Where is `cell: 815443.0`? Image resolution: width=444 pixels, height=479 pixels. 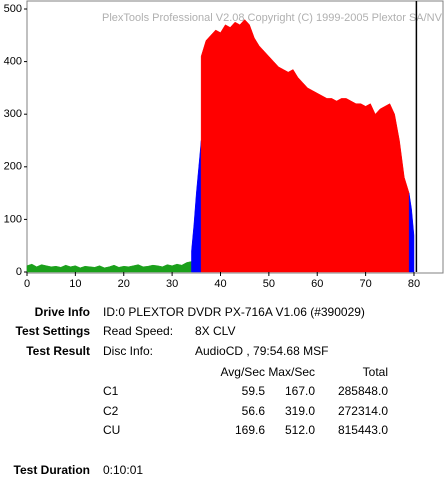 cell: 815443.0 is located at coordinates (362, 430).